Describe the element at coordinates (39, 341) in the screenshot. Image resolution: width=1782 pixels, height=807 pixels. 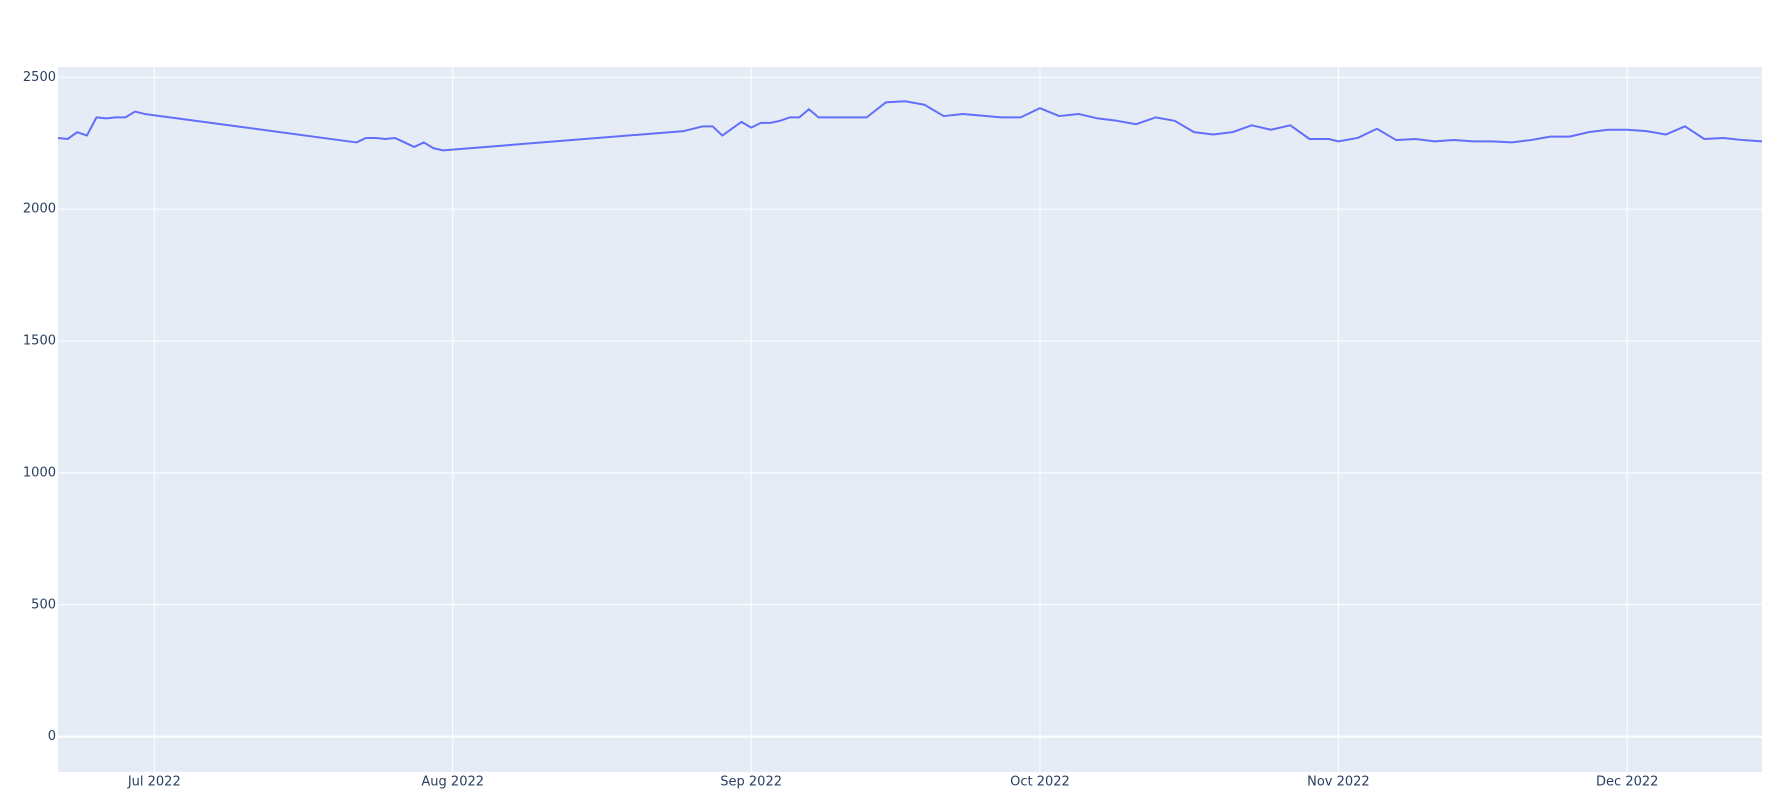
I see `y-tick-label: 1500` at that location.